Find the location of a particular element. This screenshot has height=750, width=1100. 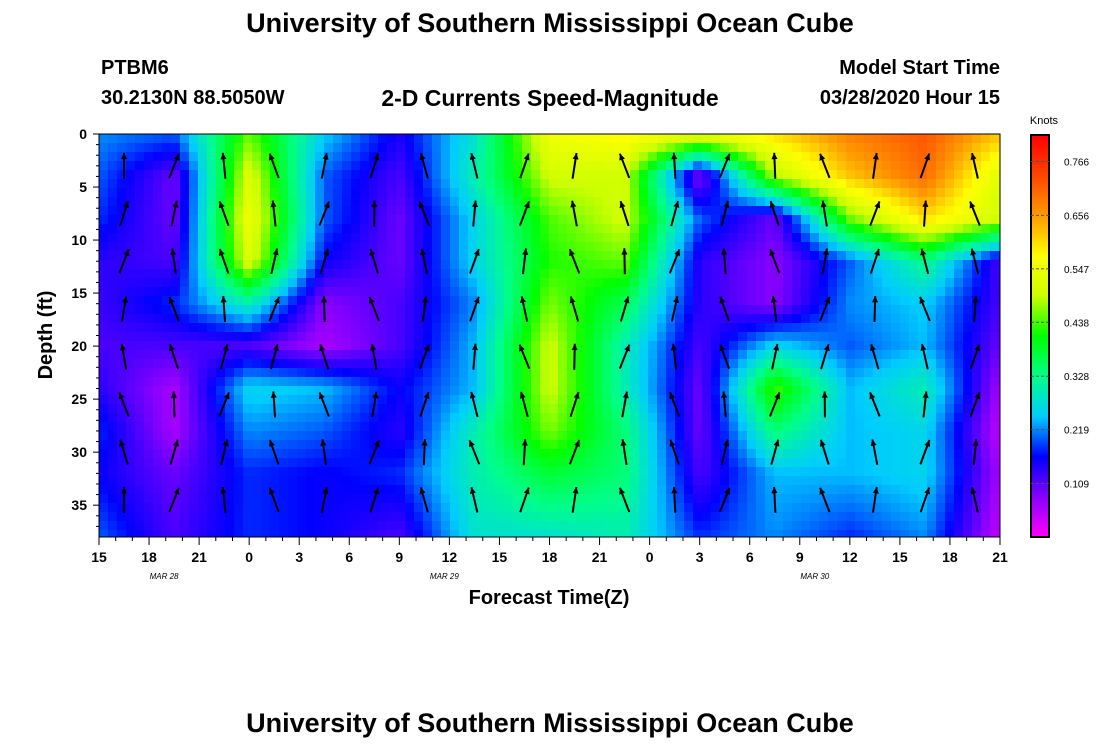

colorbar-tick-label: 0.547 is located at coordinates (1076, 270).